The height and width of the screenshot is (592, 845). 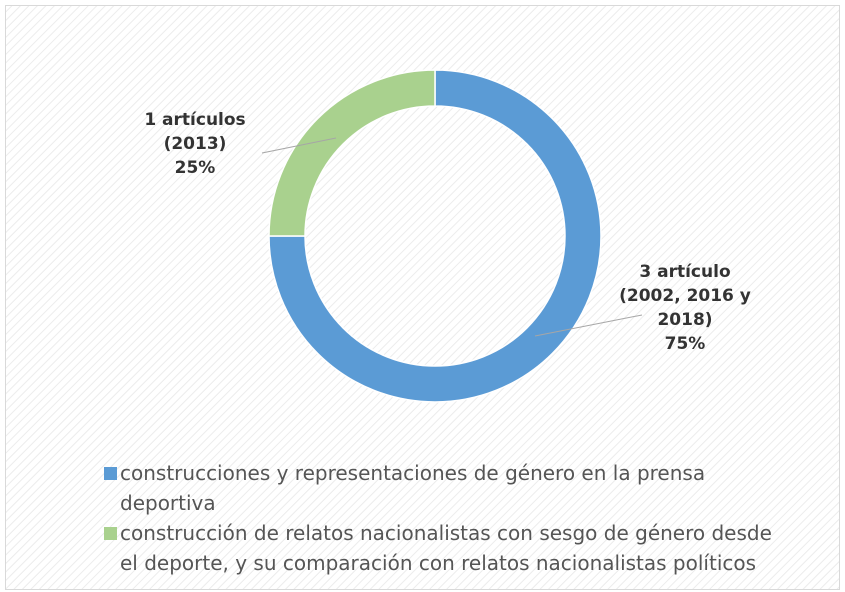 What do you see at coordinates (352, 153) in the screenshot?
I see `donut-segment` at bounding box center [352, 153].